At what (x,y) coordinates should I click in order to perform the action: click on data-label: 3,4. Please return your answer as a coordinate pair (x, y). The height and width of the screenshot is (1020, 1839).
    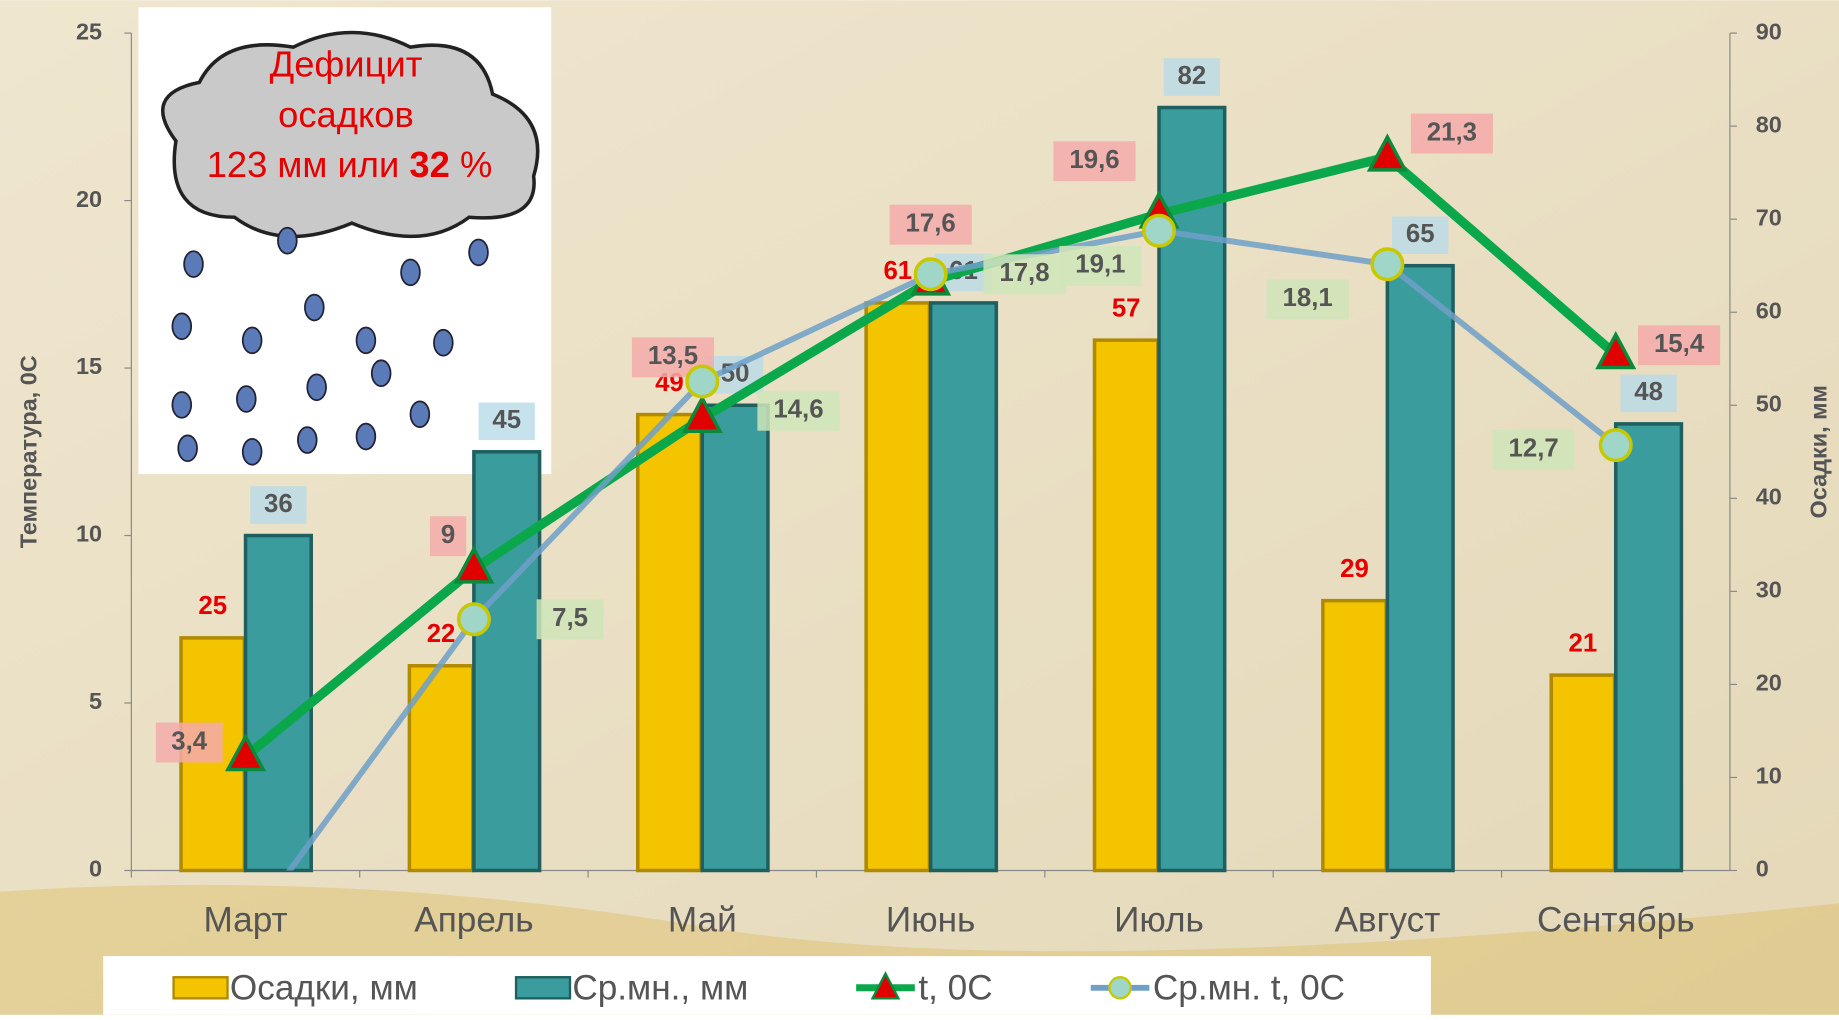
    Looking at the image, I should click on (189, 741).